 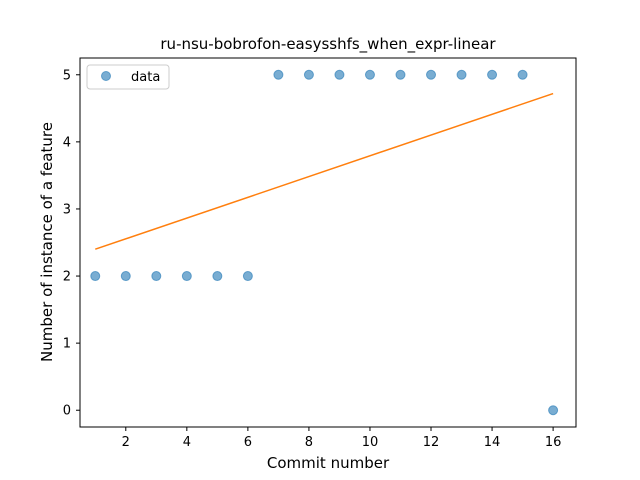 What do you see at coordinates (67, 209) in the screenshot?
I see `y-tick-label: 3` at bounding box center [67, 209].